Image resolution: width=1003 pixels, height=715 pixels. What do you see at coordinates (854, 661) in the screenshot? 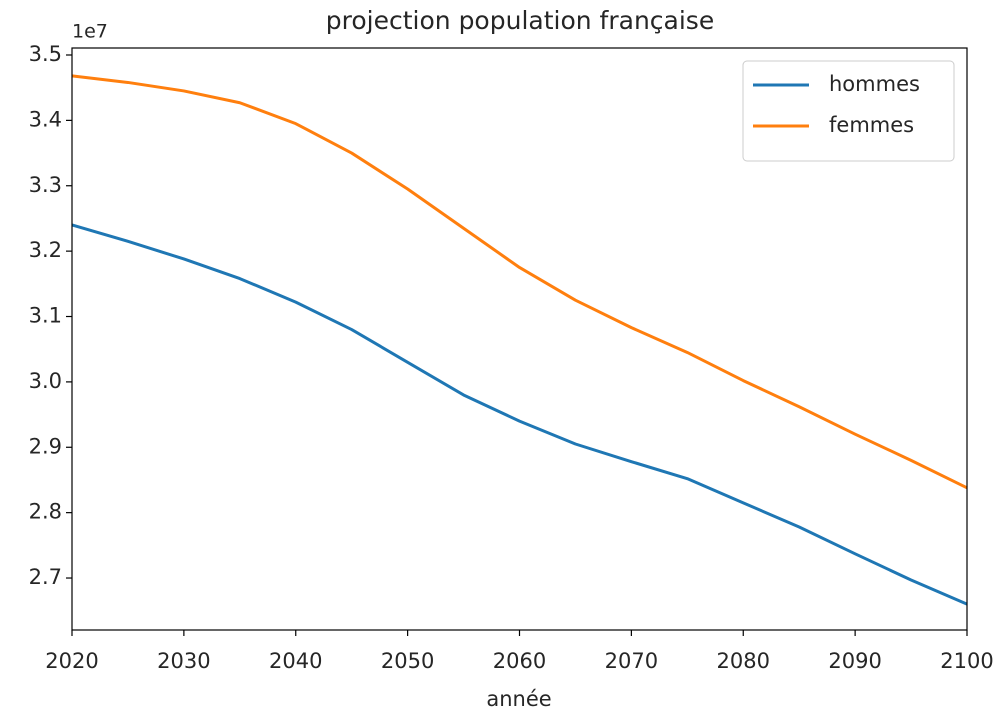
I see `x-tick-label: 2090` at bounding box center [854, 661].